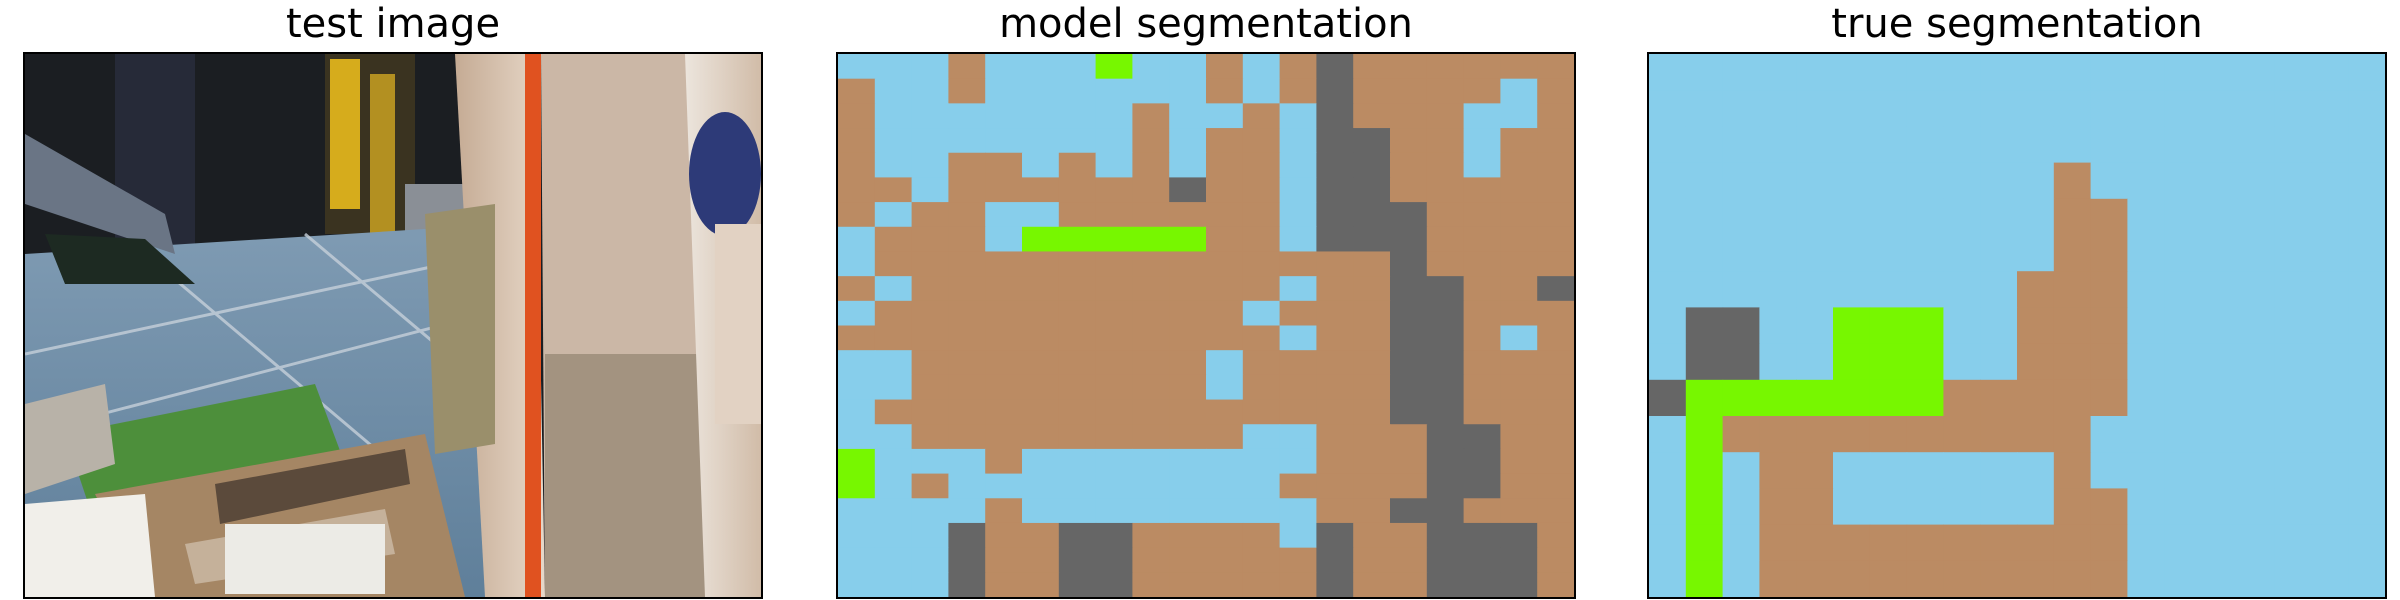 This screenshot has width=2400, height=600. What do you see at coordinates (2017, 24) in the screenshot?
I see `panel-title-true-segmentation: true segmentation` at bounding box center [2017, 24].